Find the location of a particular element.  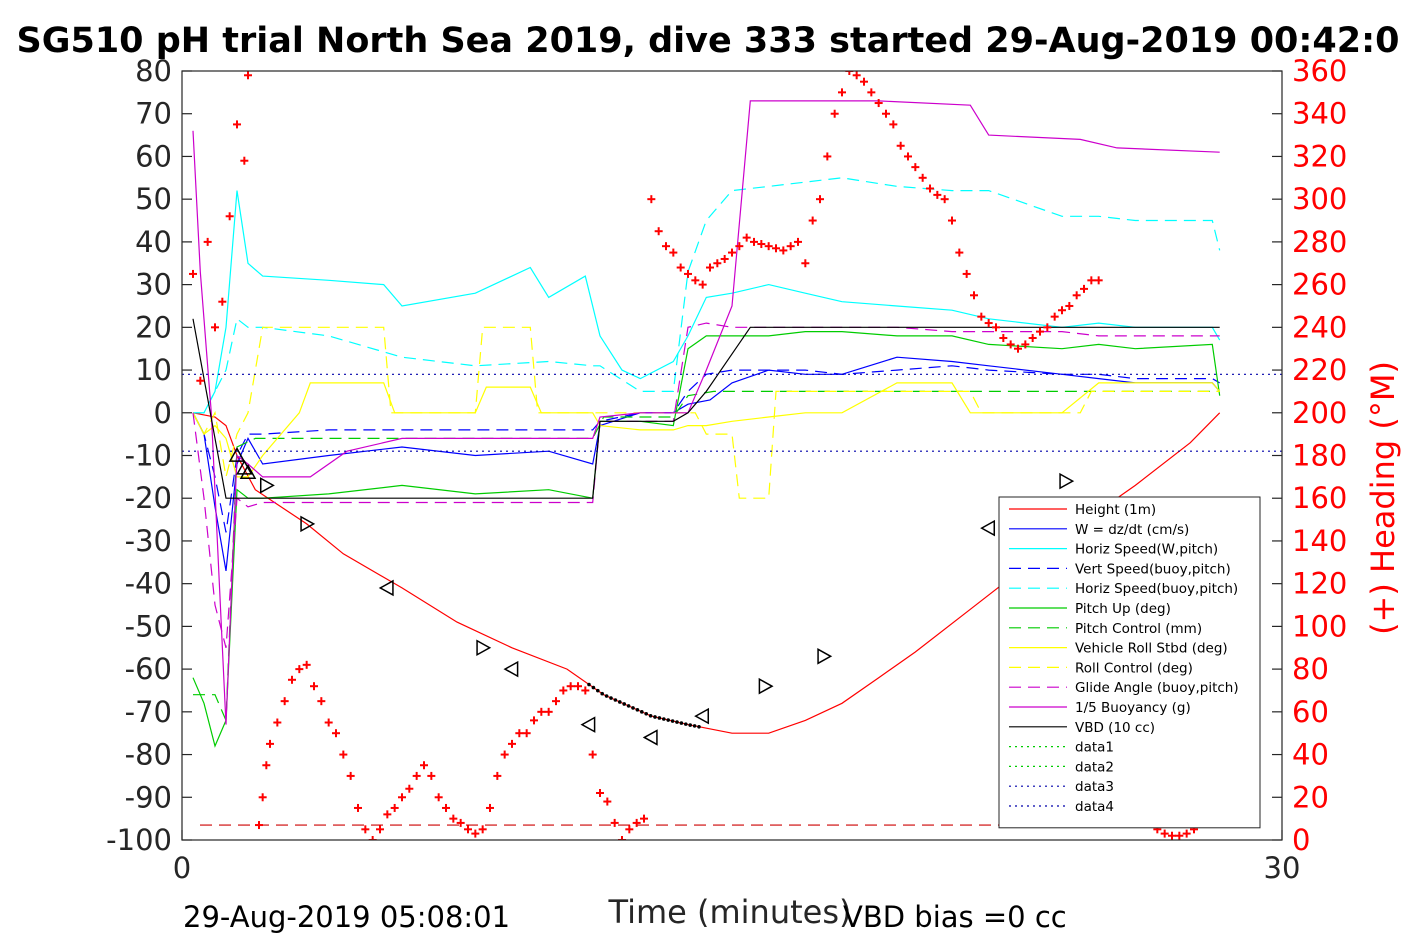

legend-label: Roll Control (deg) is located at coordinates (1134, 668).